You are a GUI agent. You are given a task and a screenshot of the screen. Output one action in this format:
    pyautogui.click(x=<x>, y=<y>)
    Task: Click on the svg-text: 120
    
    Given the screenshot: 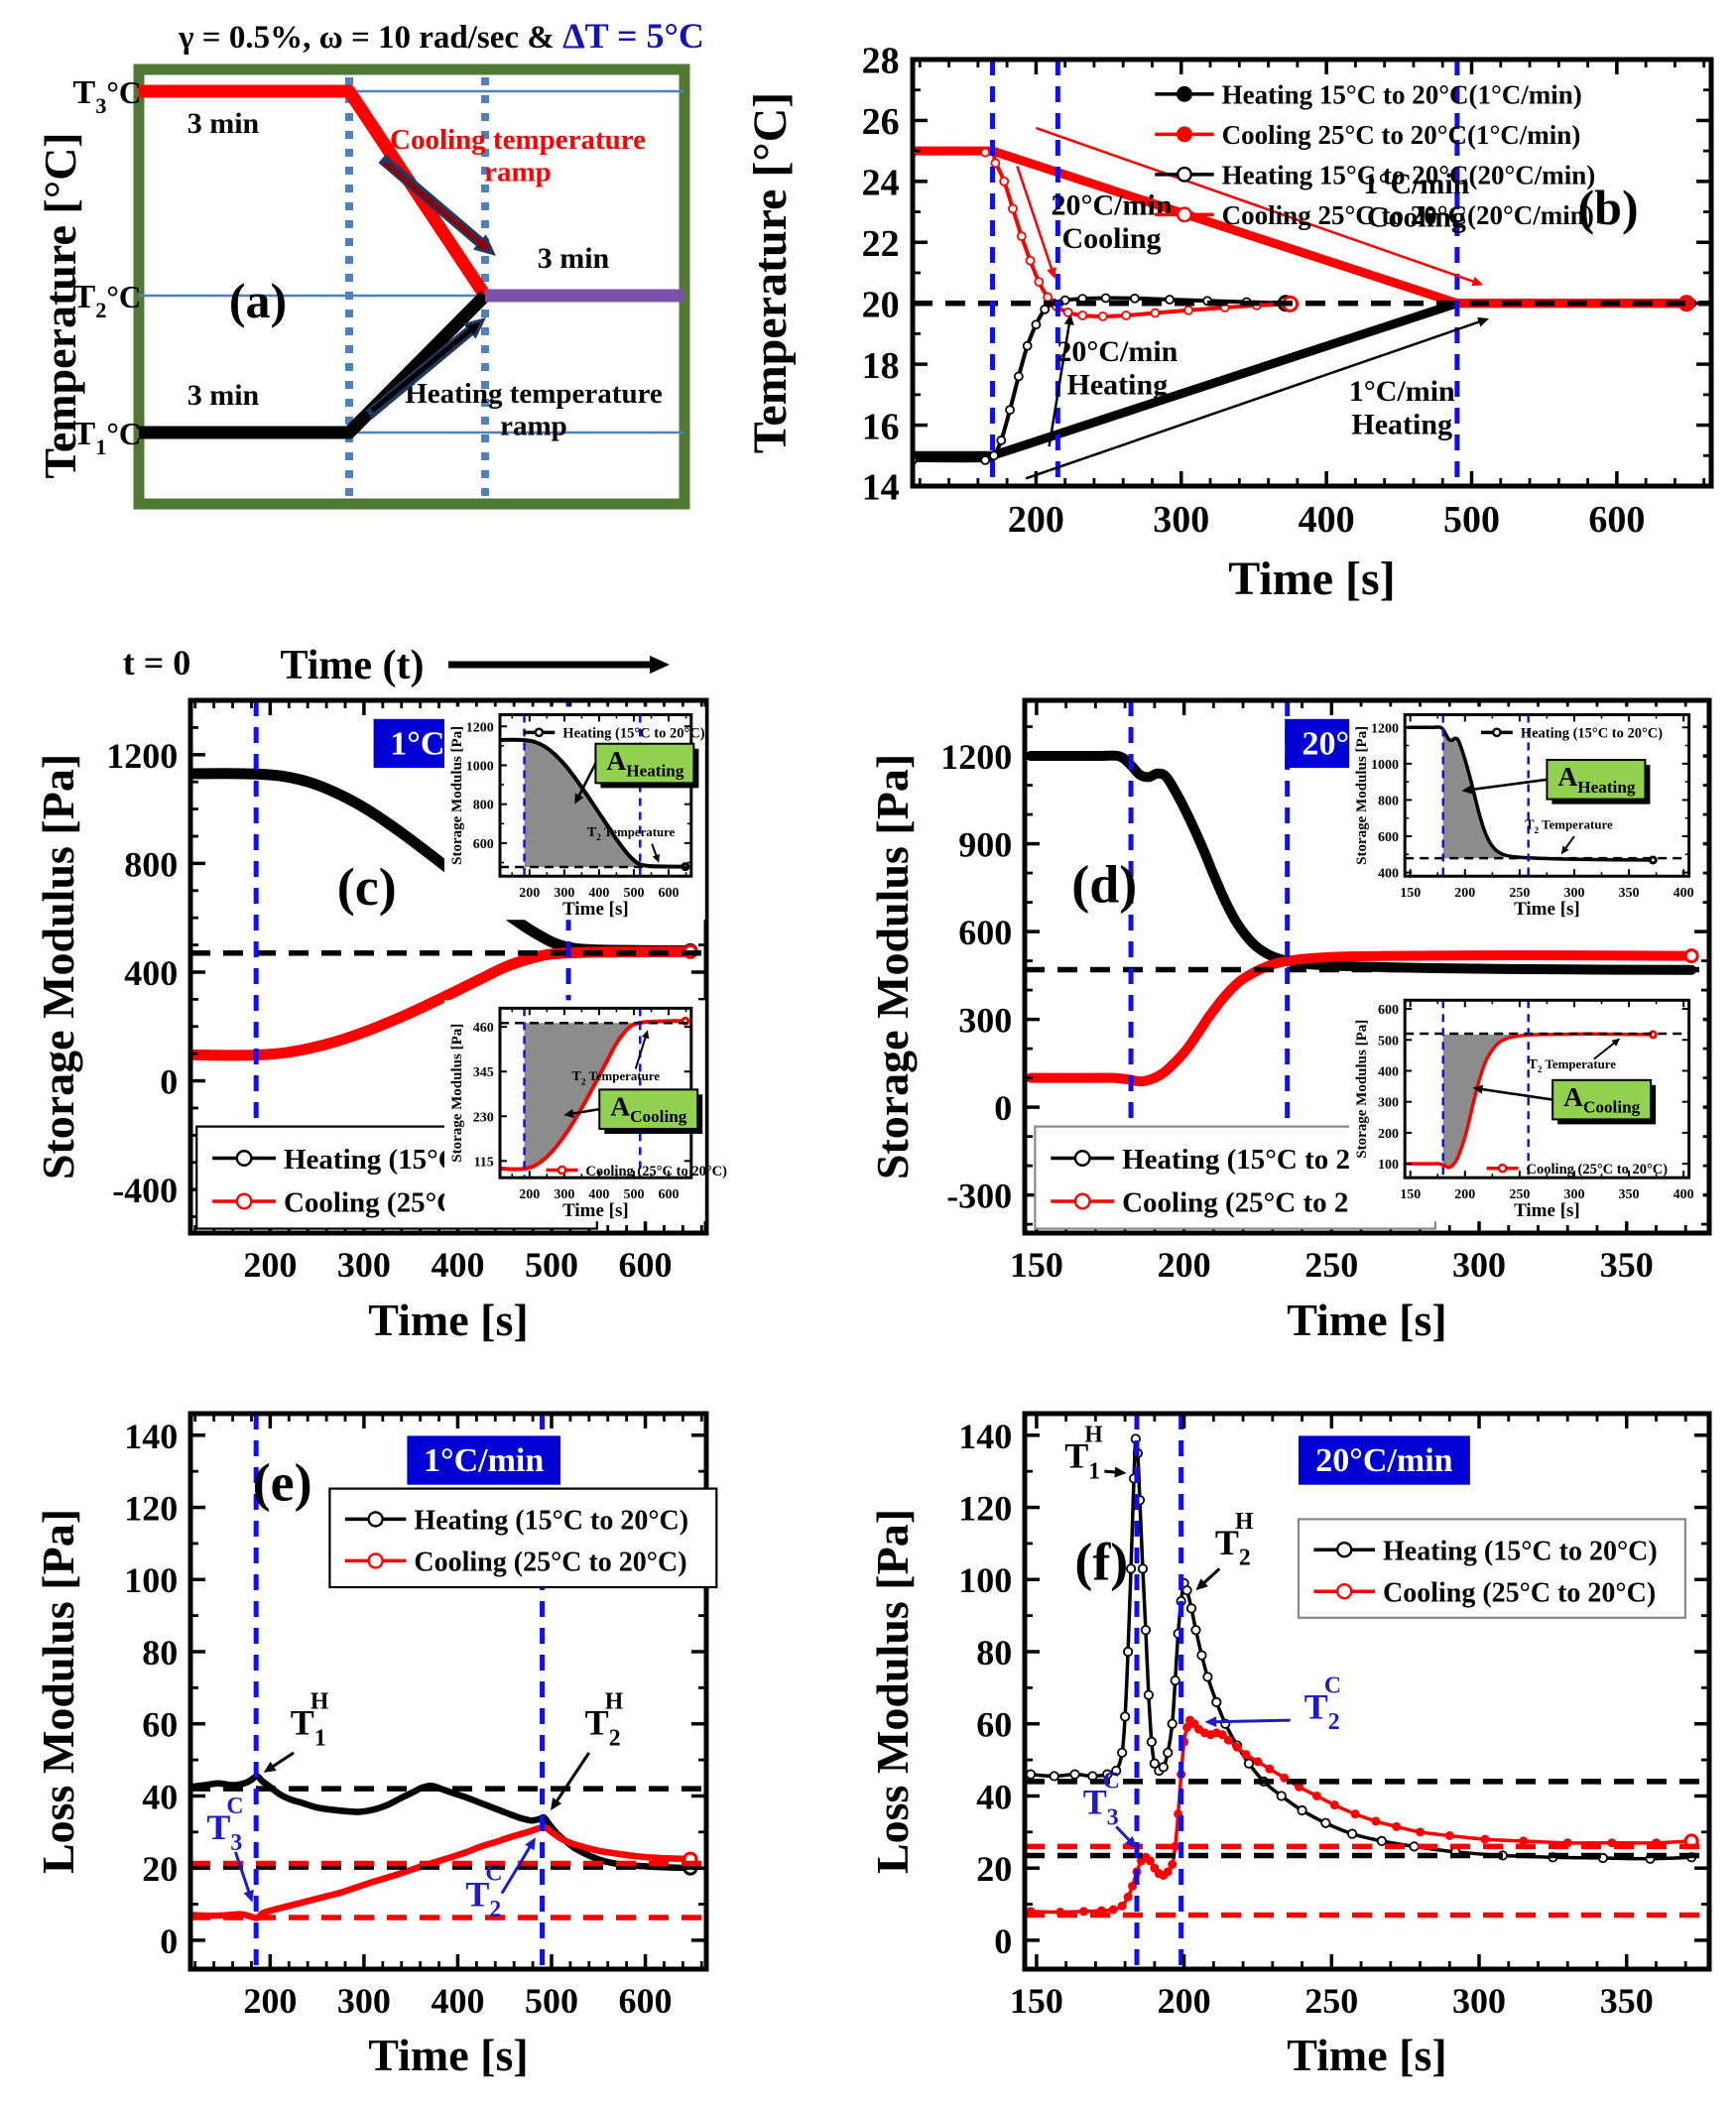 What is the action you would take?
    pyautogui.click(x=985, y=1509)
    